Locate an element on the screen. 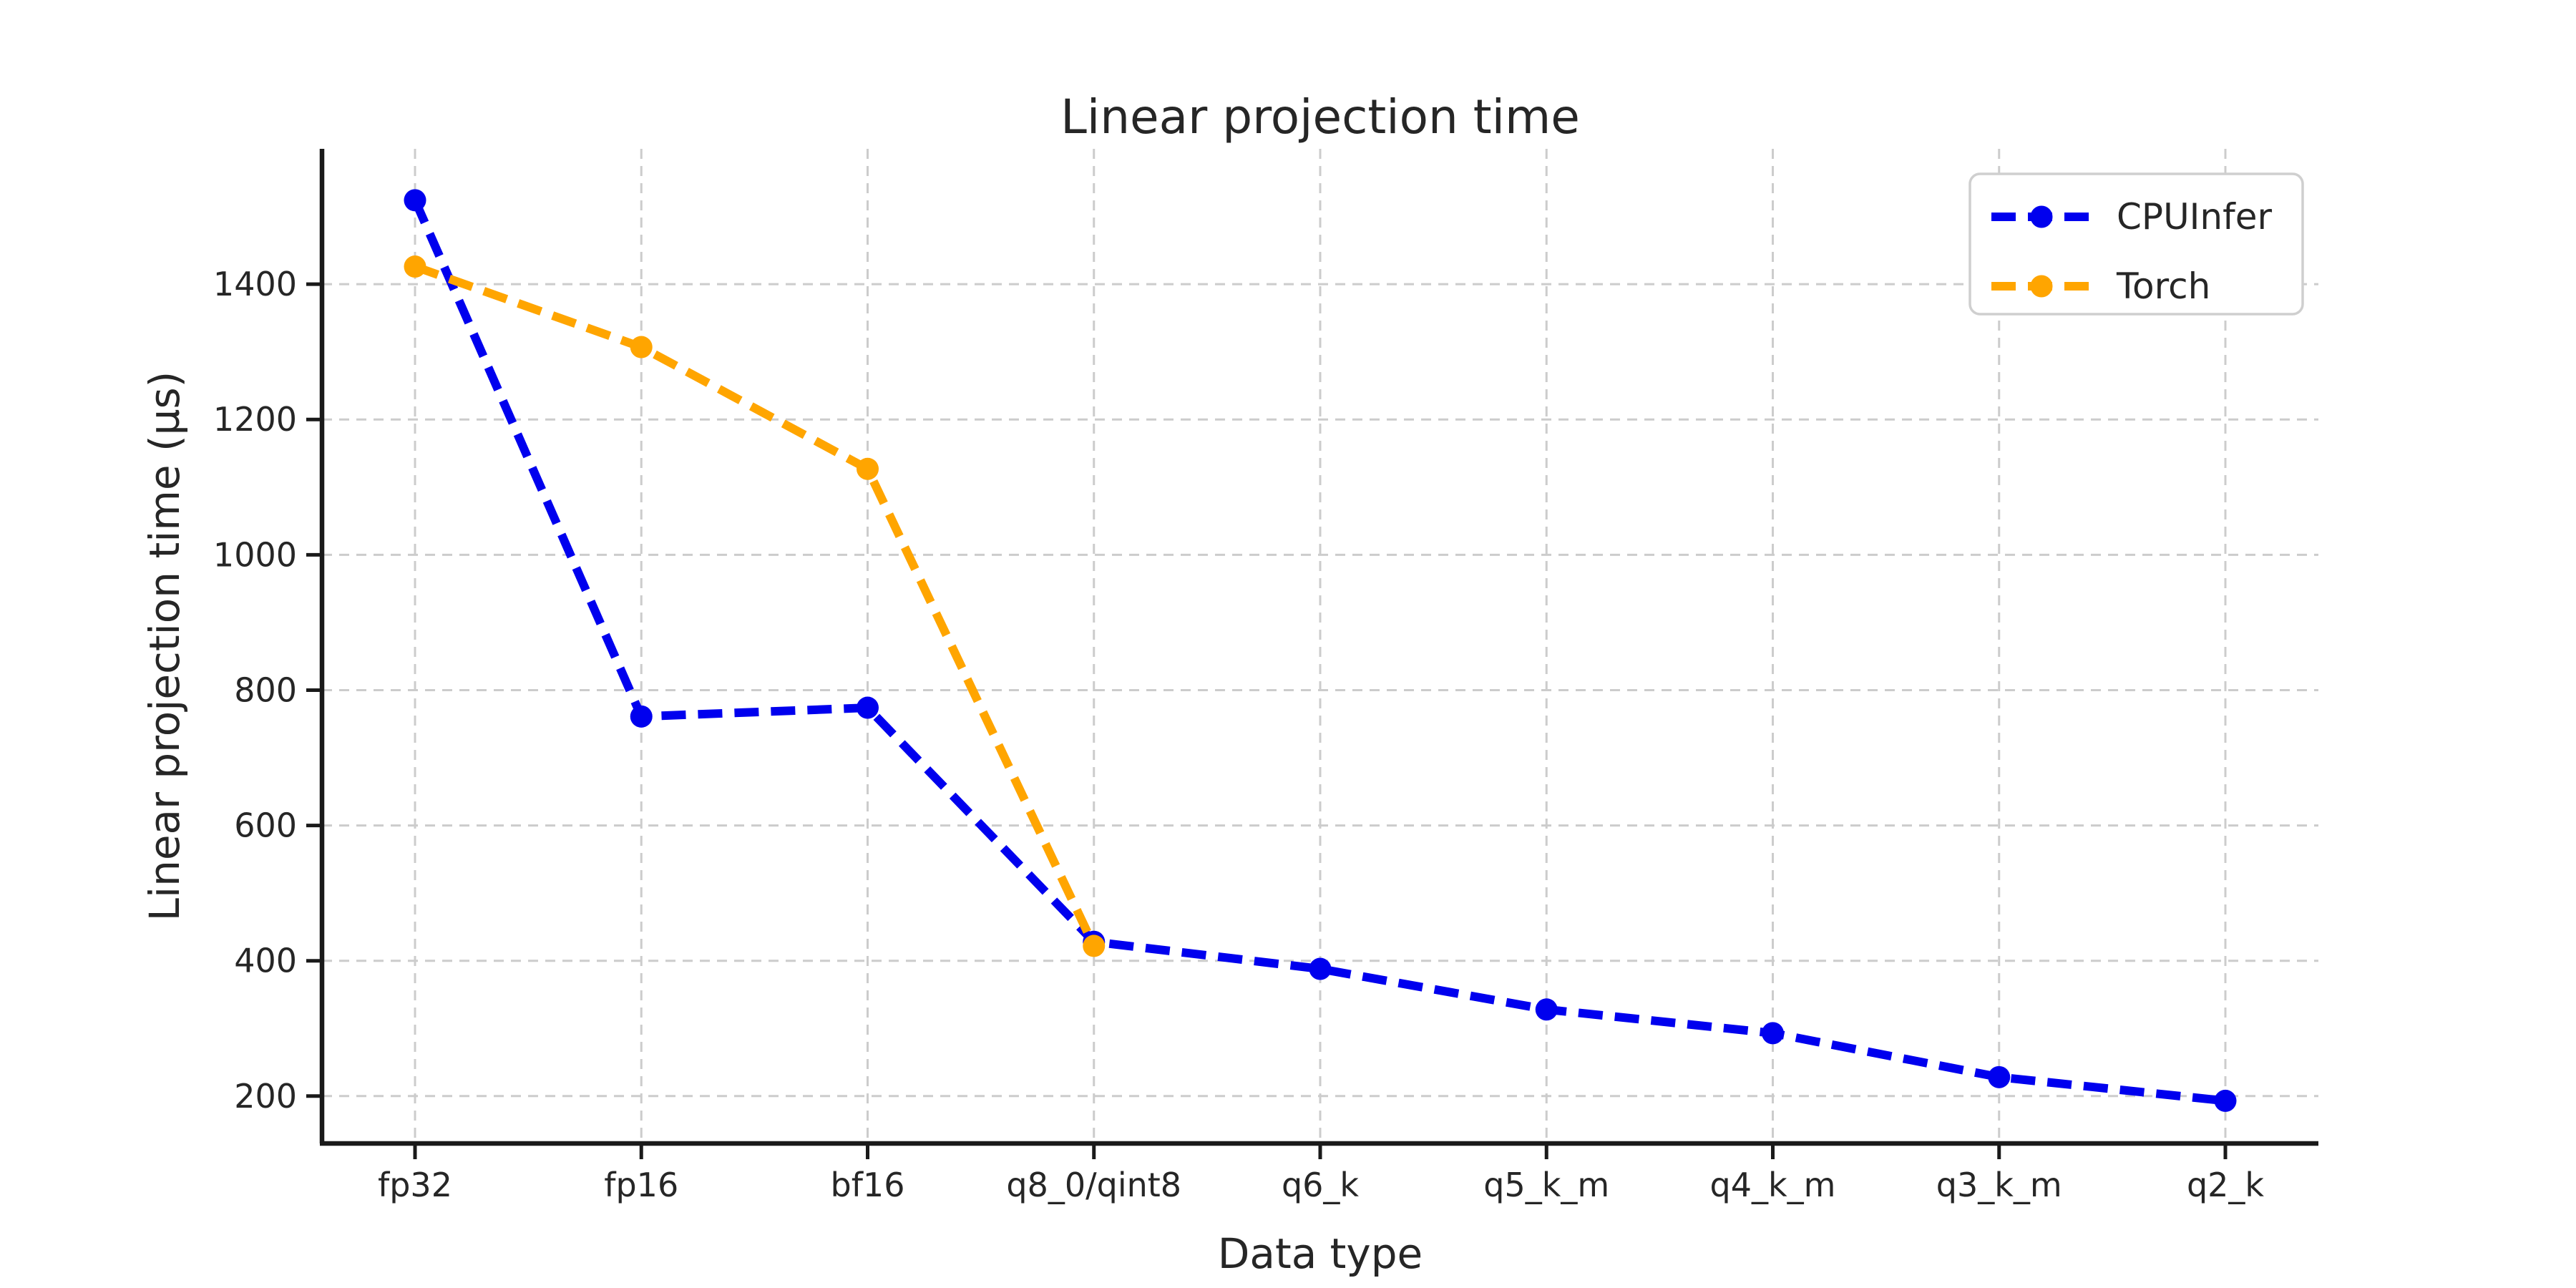 Image resolution: width=2576 pixels, height=1288 pixels. y-tick-label-600: 600 is located at coordinates (265, 825).